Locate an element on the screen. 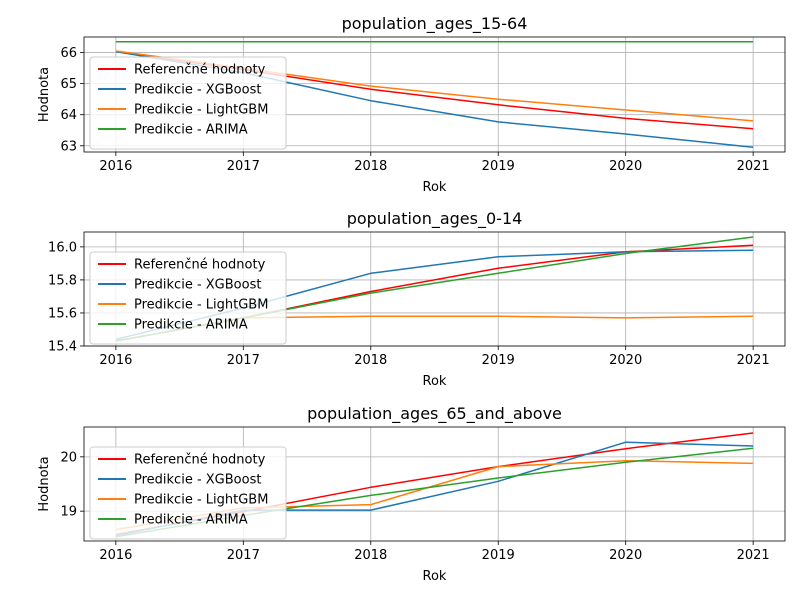 The image size is (800, 600). chart-title: population_ages_15-64 is located at coordinates (435, 24).